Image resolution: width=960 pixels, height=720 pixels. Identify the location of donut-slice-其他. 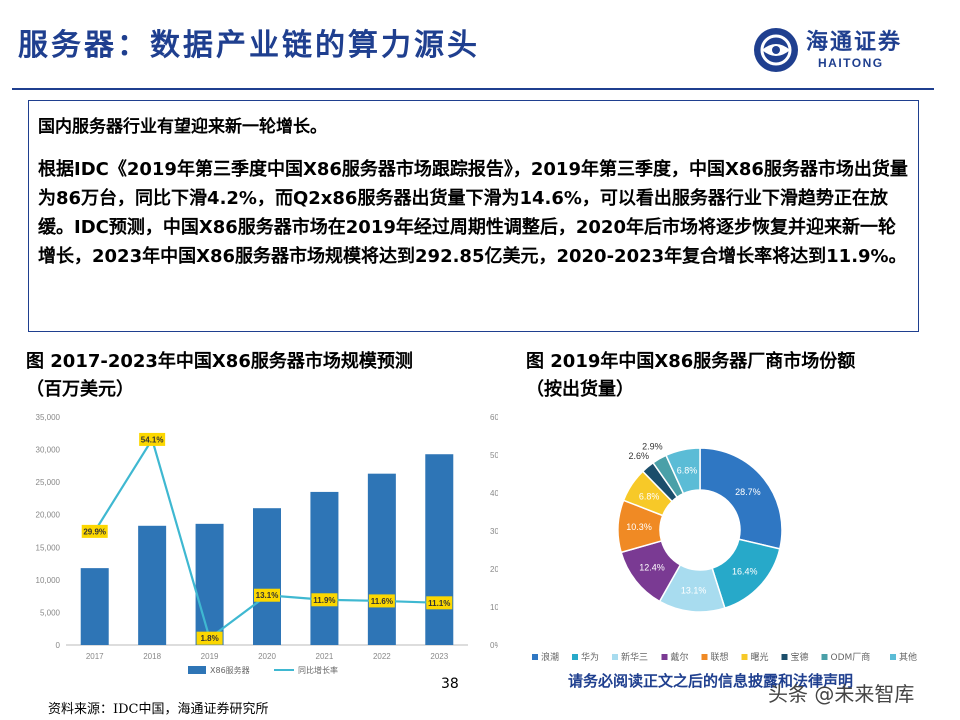
(683, 471).